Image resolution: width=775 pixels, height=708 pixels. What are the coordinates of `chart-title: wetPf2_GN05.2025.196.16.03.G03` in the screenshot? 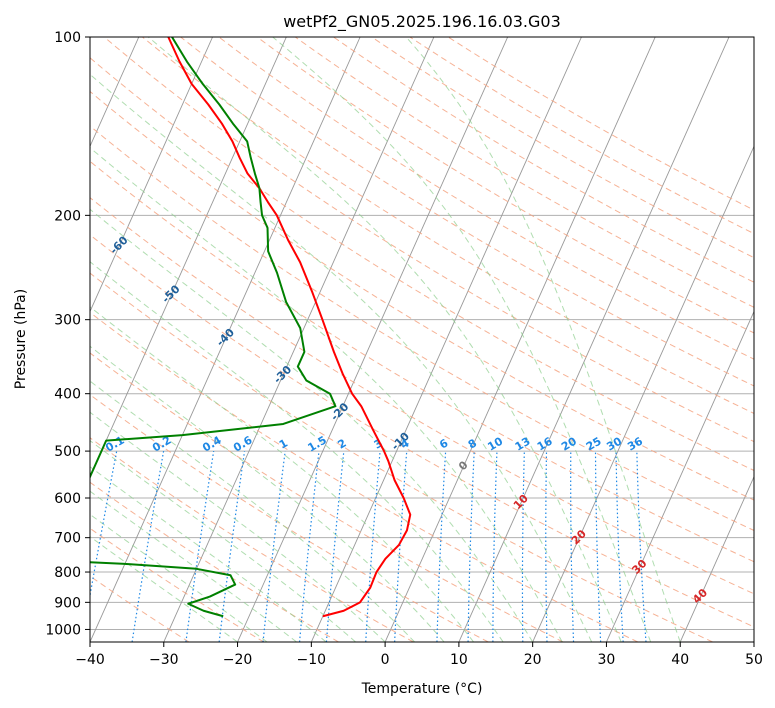 It's located at (422, 22).